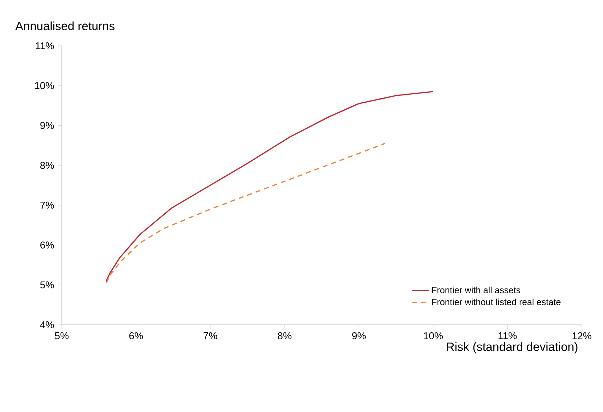  I want to click on x-tick-label: 12%, so click(582, 336).